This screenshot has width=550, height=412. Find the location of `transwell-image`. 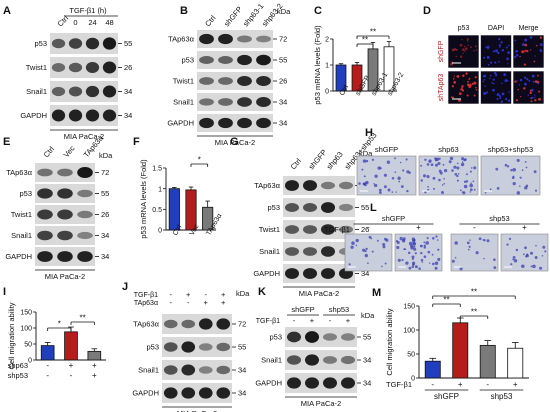

transwell-image is located at coordinates (474, 252).